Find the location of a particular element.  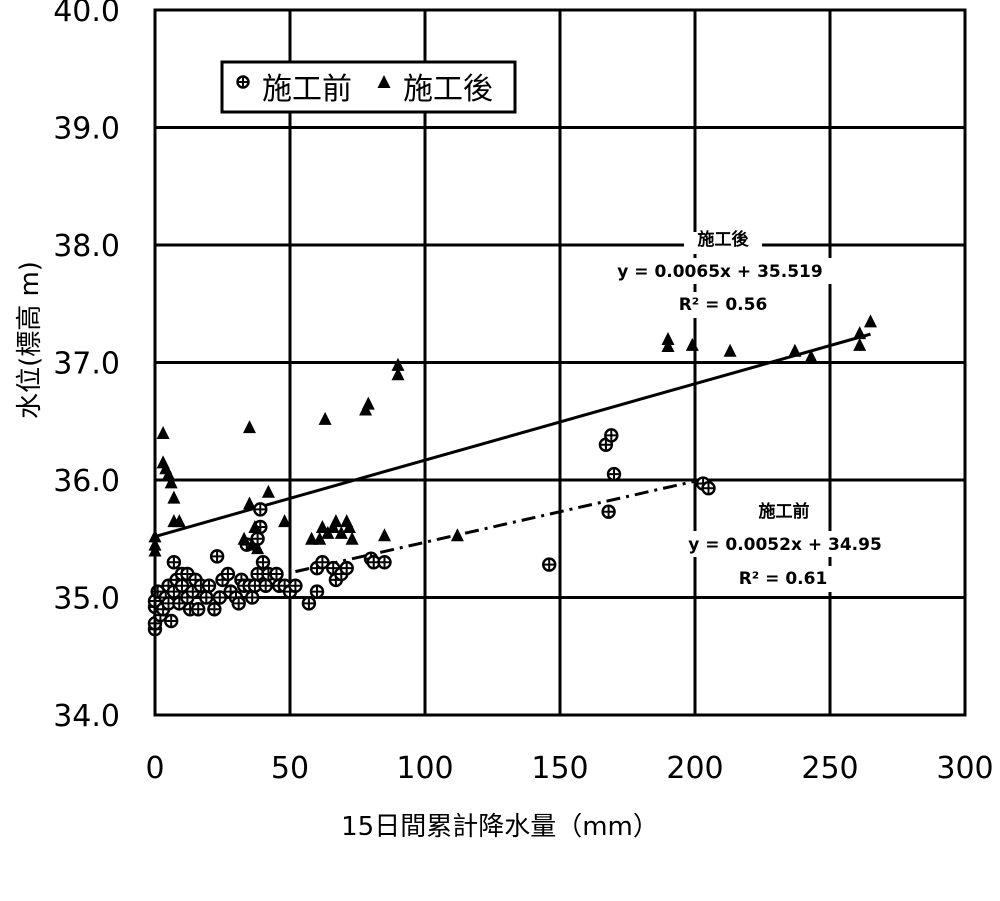

annot-after-r2: R² = 0.56 is located at coordinates (723, 305).